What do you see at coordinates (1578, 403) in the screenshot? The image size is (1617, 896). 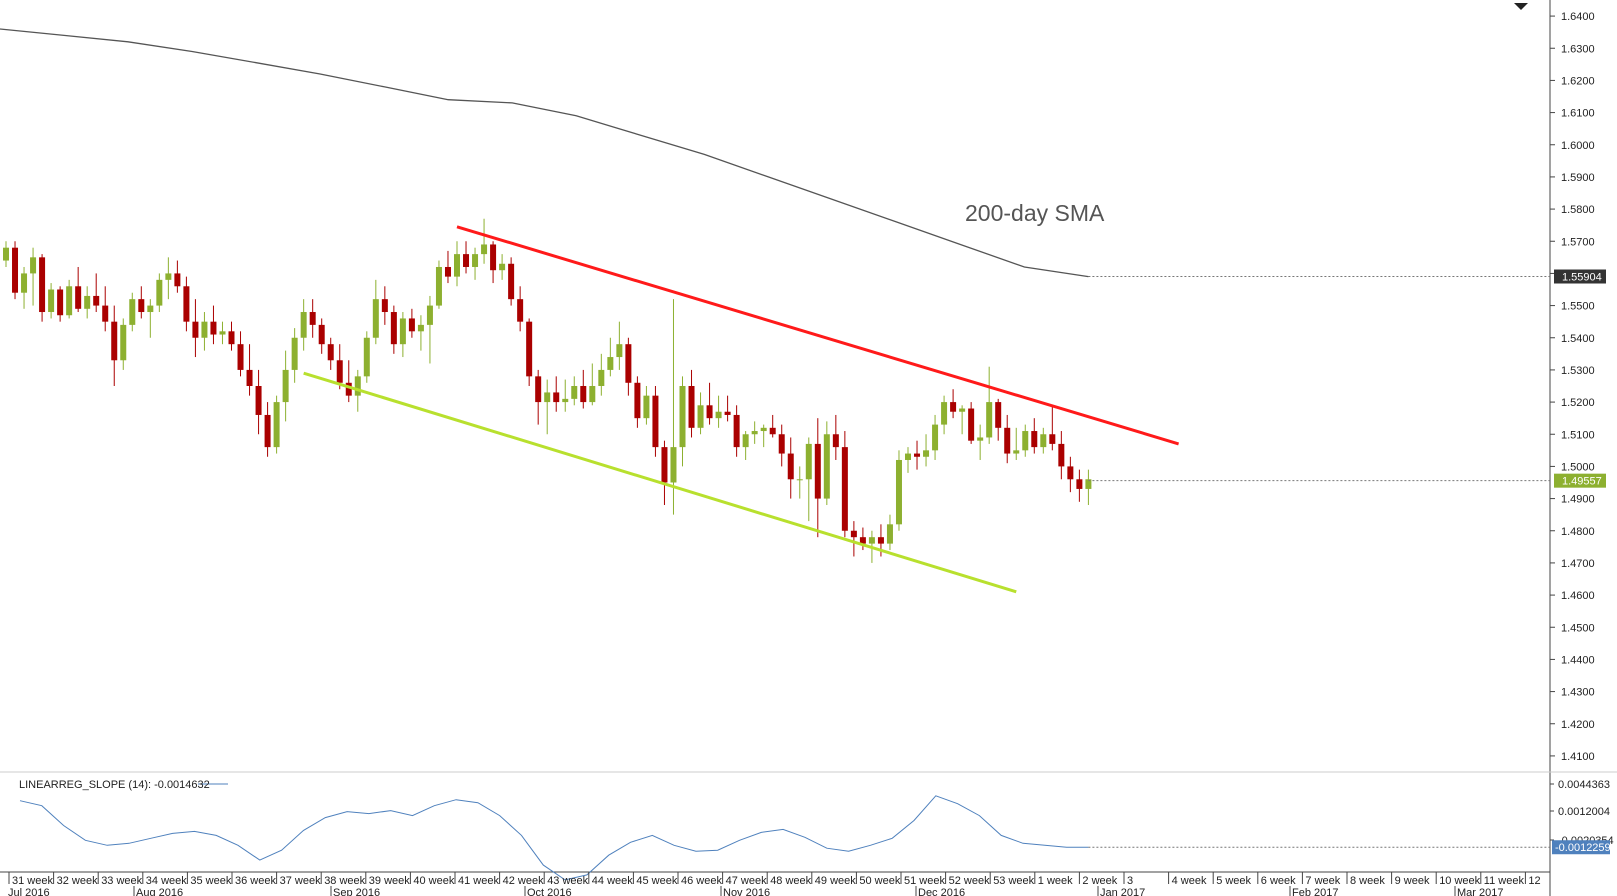 I see `y-tick-label: 1.5200` at bounding box center [1578, 403].